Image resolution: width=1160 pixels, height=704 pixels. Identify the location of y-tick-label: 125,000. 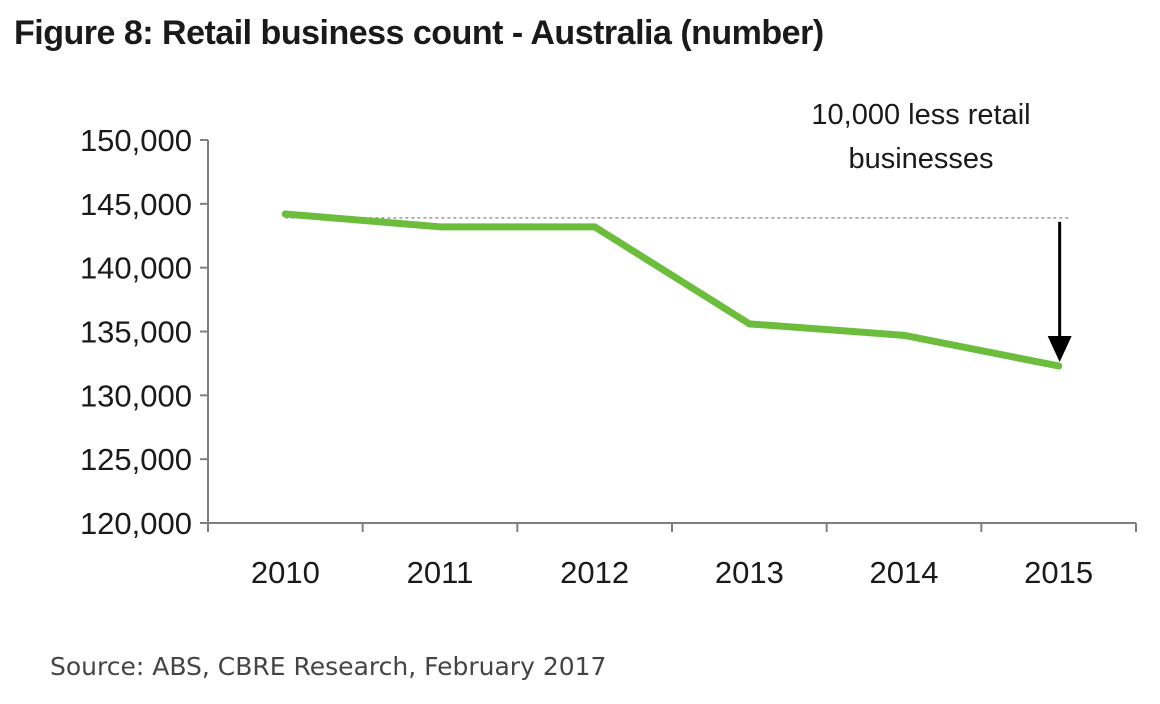
(136, 459).